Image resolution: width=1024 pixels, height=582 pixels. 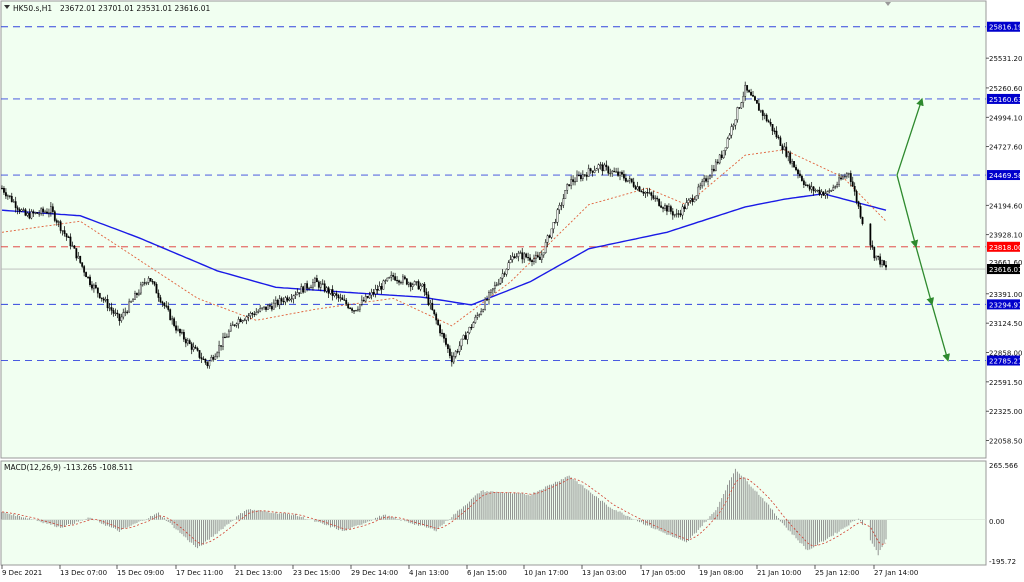 I want to click on time-tick-label: 23 Dec 15:00, so click(x=316, y=573).